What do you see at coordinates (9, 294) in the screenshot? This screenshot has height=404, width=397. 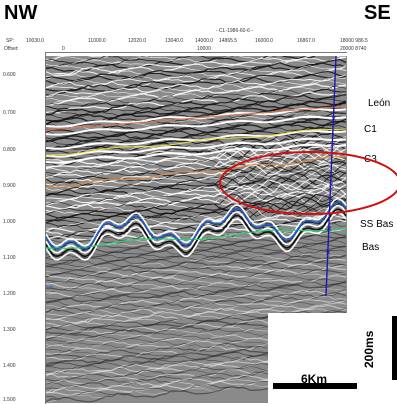 I see `time-tick: 1.200` at bounding box center [9, 294].